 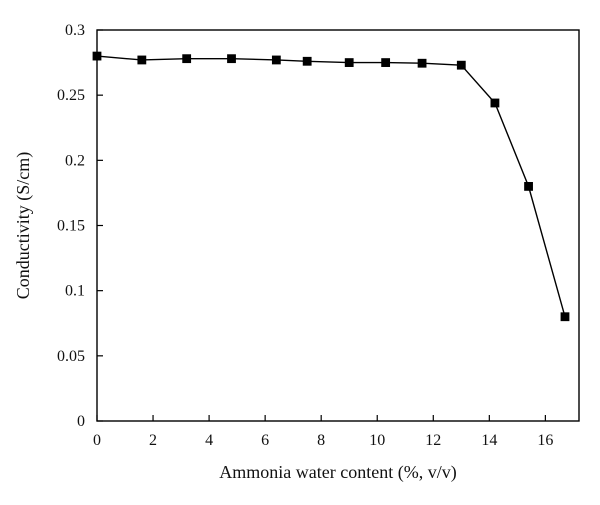 What do you see at coordinates (489, 440) in the screenshot?
I see `x-tick-label: 14` at bounding box center [489, 440].